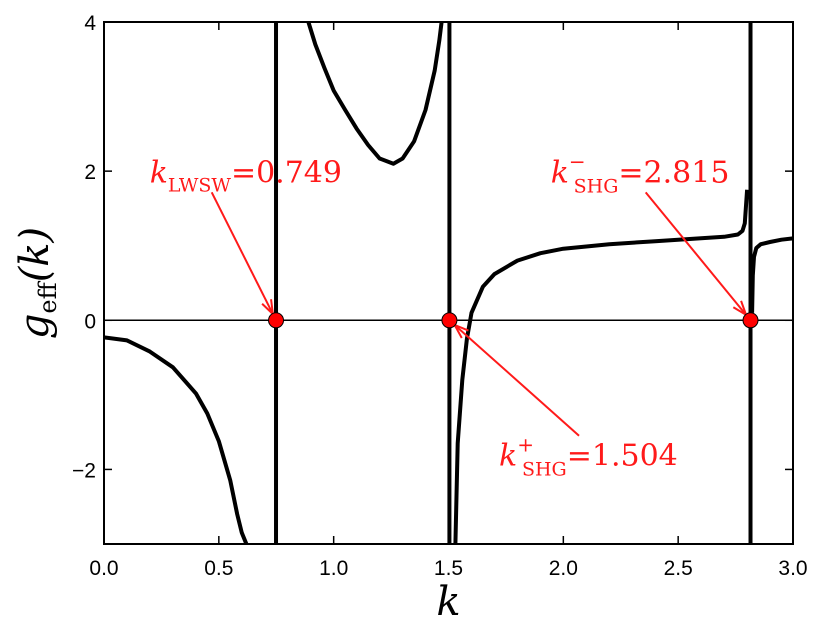 Image resolution: width=822 pixels, height=640 pixels. I want to click on y-tick-label: 2, so click(90, 172).